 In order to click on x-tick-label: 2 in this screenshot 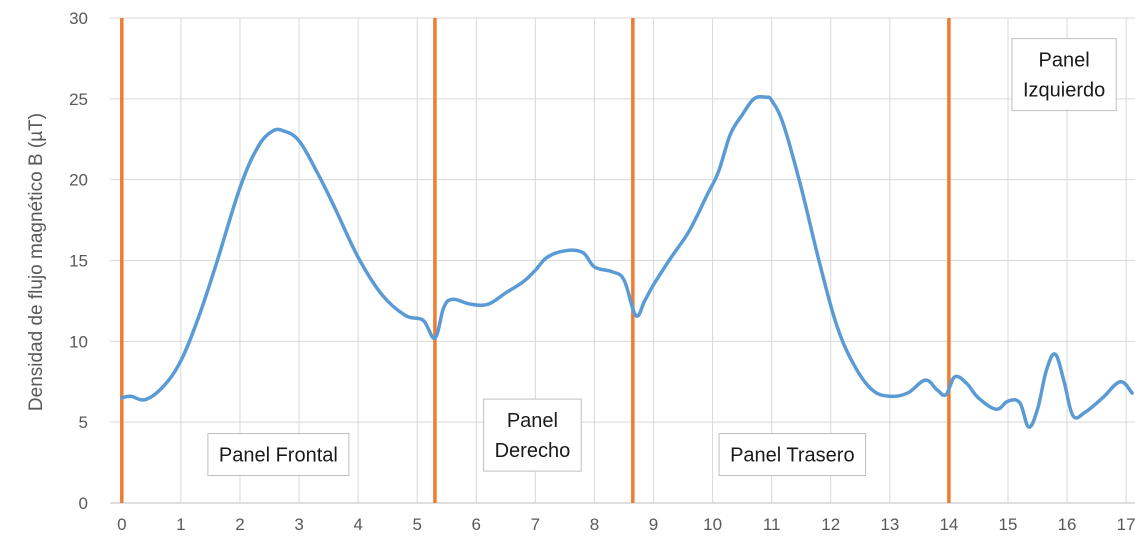, I will do `click(239, 524)`.